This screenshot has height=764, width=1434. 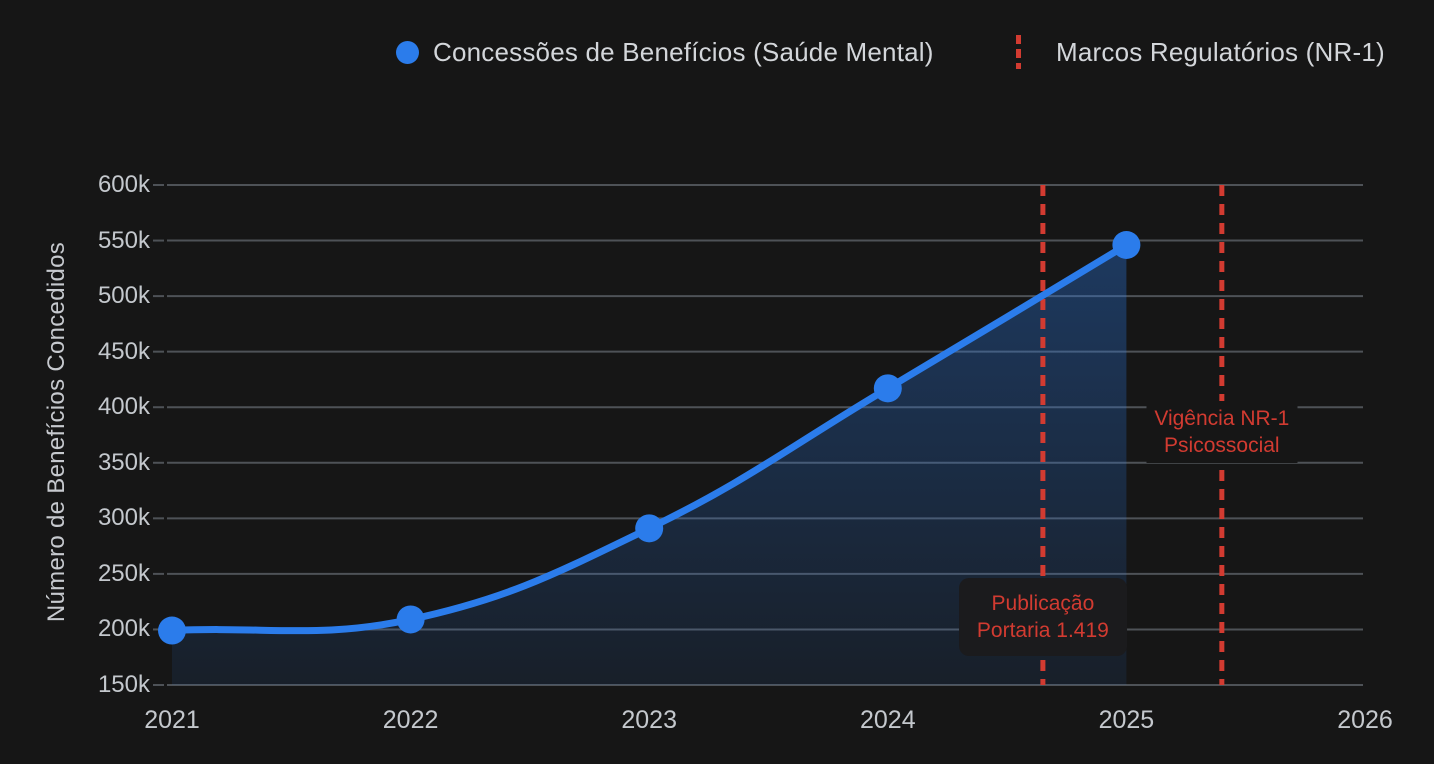 What do you see at coordinates (1043, 603) in the screenshot?
I see `annotation-portaria-line1: Publicação` at bounding box center [1043, 603].